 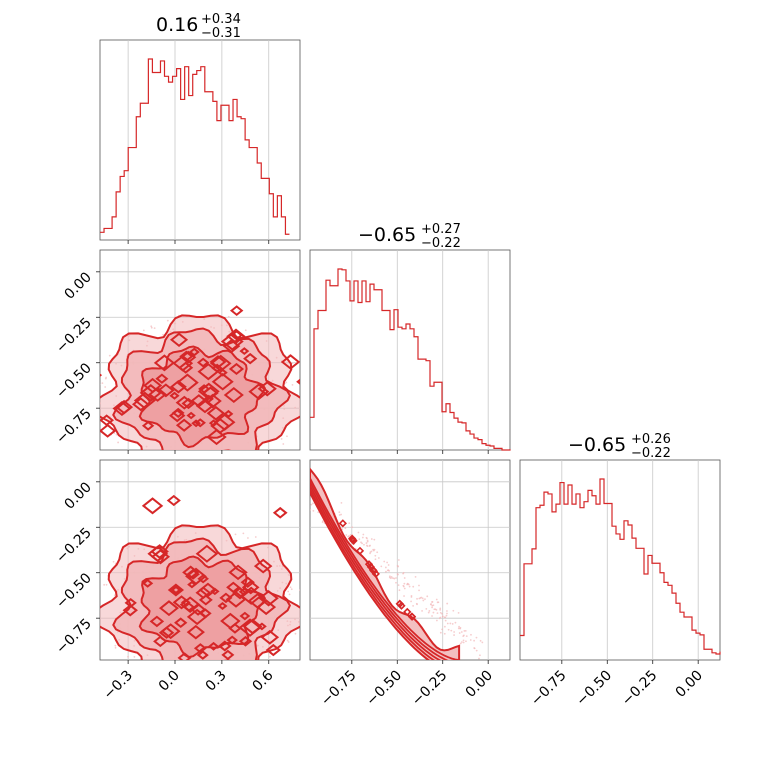 What do you see at coordinates (77, 285) in the screenshot?
I see `y-tick-label: 0.00` at bounding box center [77, 285].